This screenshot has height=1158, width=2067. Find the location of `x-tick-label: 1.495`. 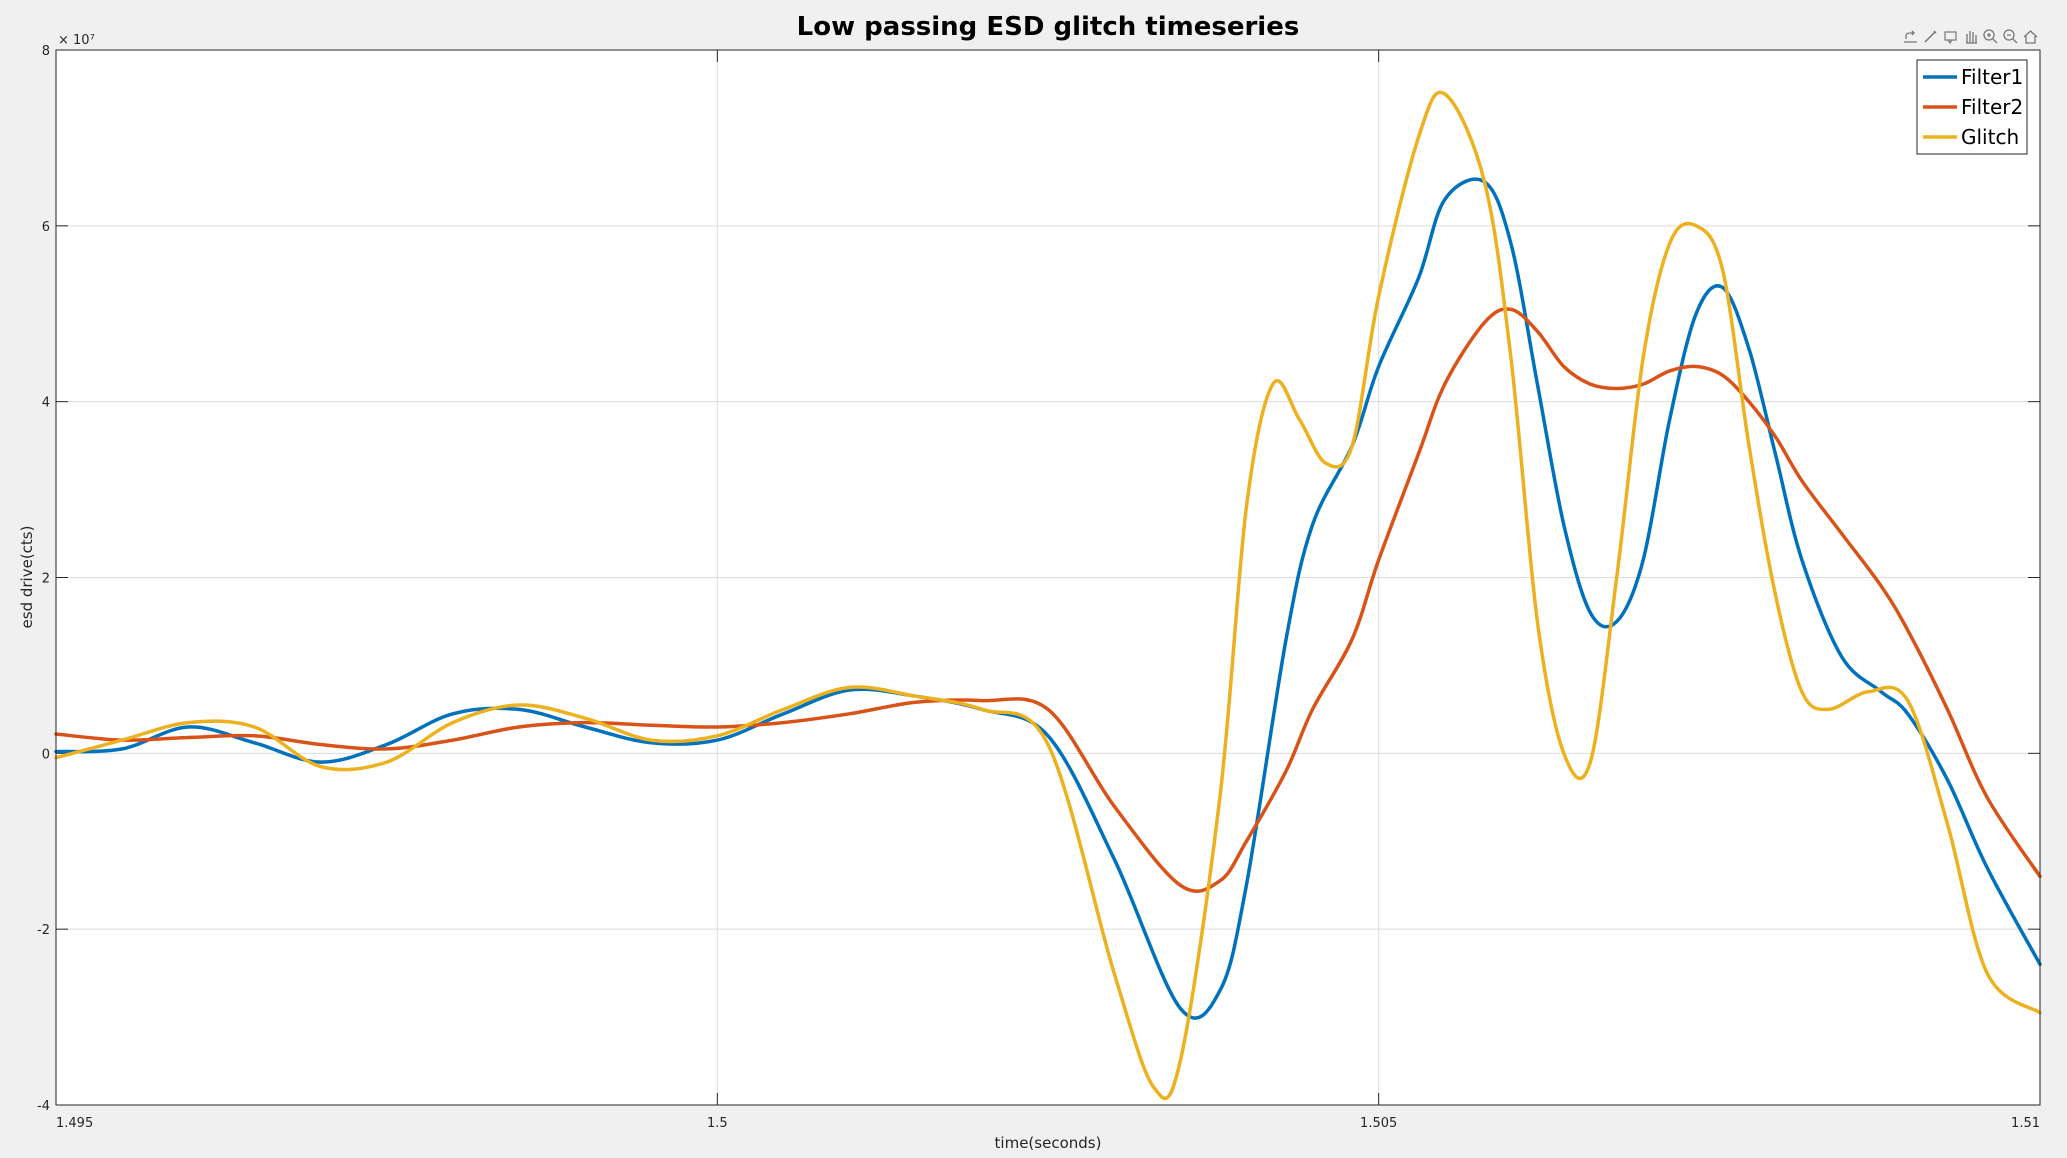

x-tick-label: 1.495 is located at coordinates (74, 1123).